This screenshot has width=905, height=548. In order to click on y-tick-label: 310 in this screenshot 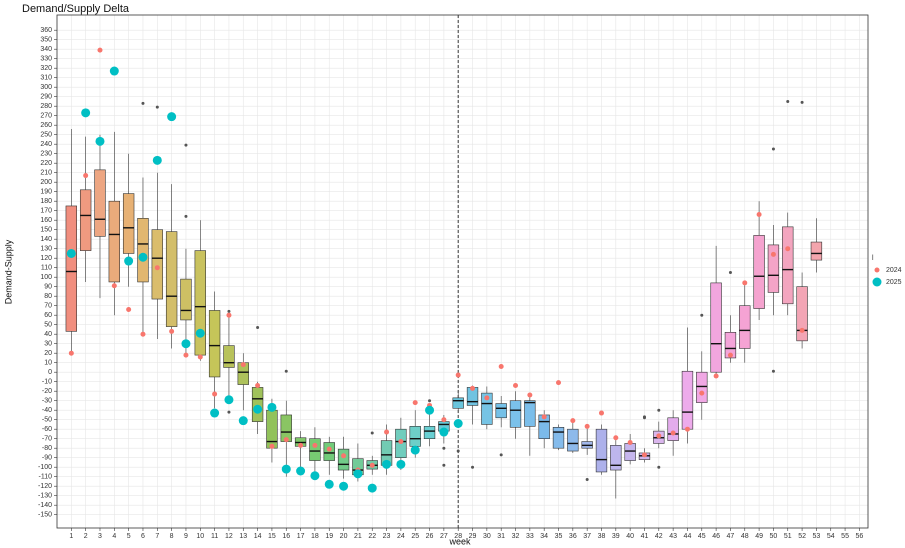, I will do `click(46, 78)`.